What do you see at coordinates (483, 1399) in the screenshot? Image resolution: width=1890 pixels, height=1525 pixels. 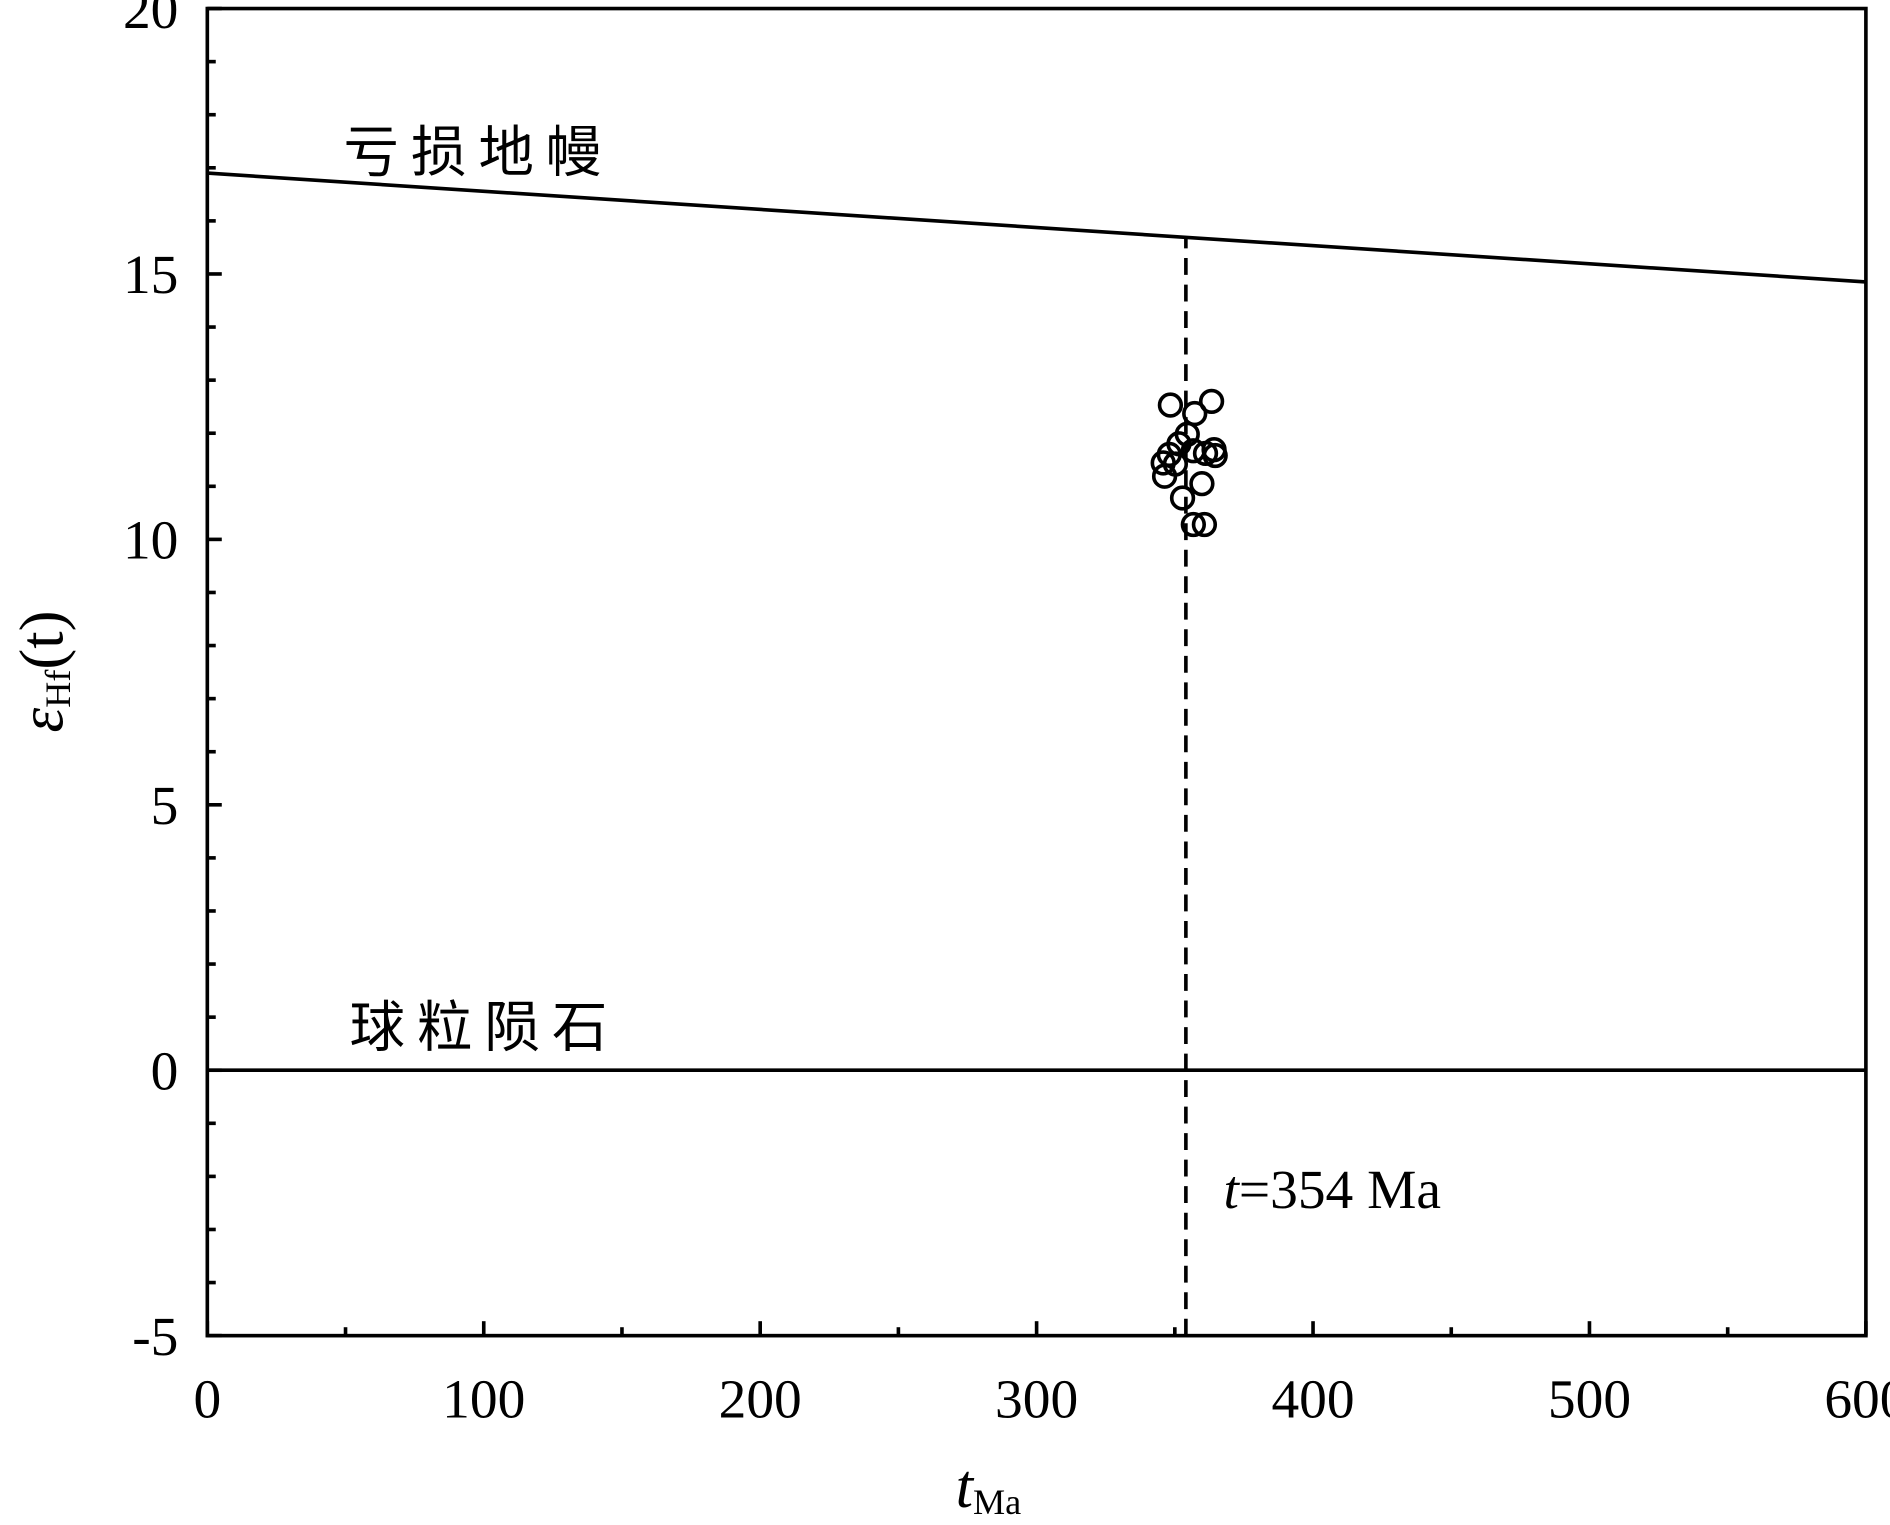 I see `x-tick-label: 100` at bounding box center [483, 1399].